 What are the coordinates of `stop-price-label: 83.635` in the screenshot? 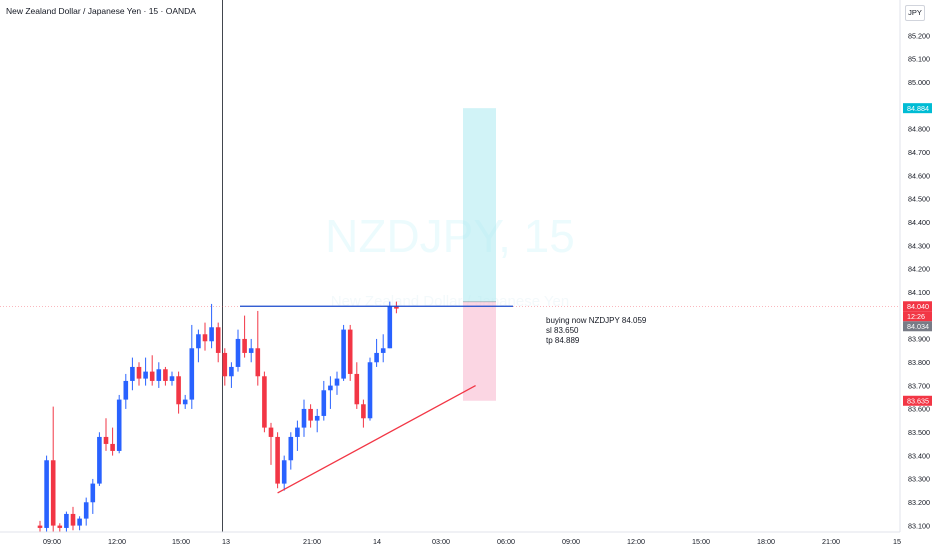 It's located at (917, 400).